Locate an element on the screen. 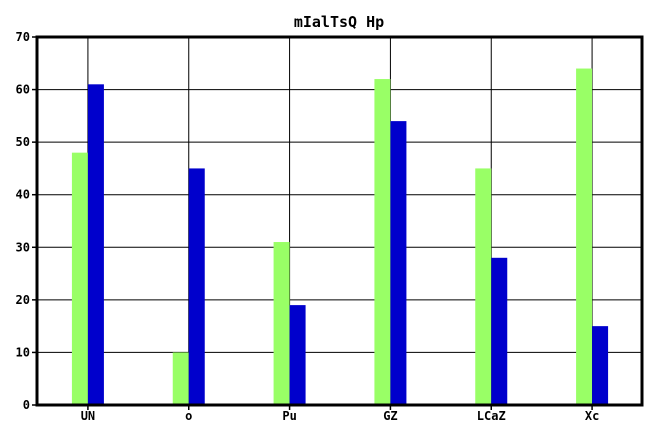 The image size is (657, 442). x-tick-label: GZ is located at coordinates (390, 416).